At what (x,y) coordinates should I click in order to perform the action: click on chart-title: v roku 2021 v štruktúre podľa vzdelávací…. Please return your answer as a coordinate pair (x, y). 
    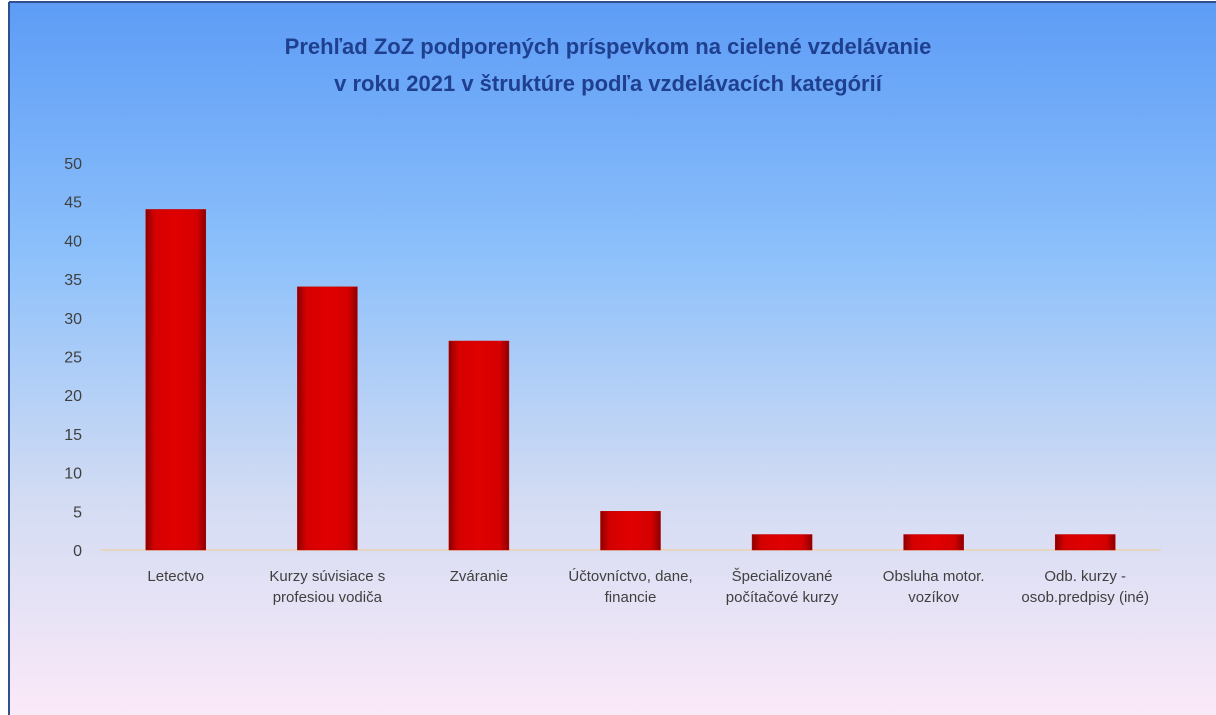
    Looking at the image, I should click on (608, 83).